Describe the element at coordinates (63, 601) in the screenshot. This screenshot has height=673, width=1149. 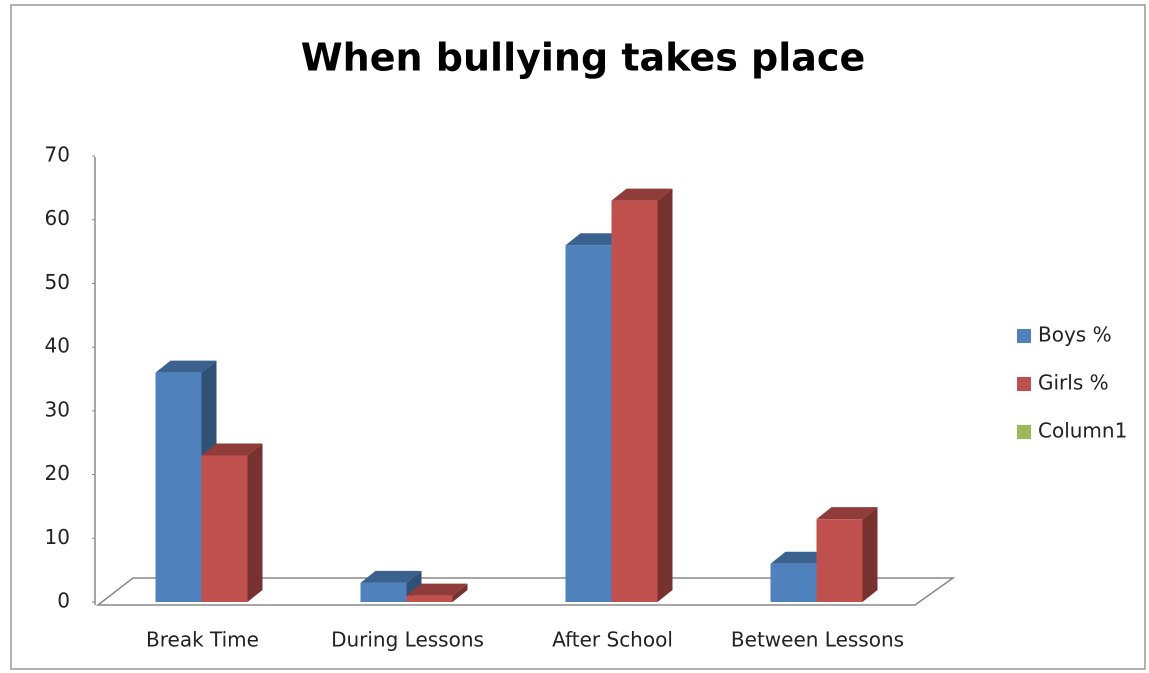
I see `y-tick-label: 0` at that location.